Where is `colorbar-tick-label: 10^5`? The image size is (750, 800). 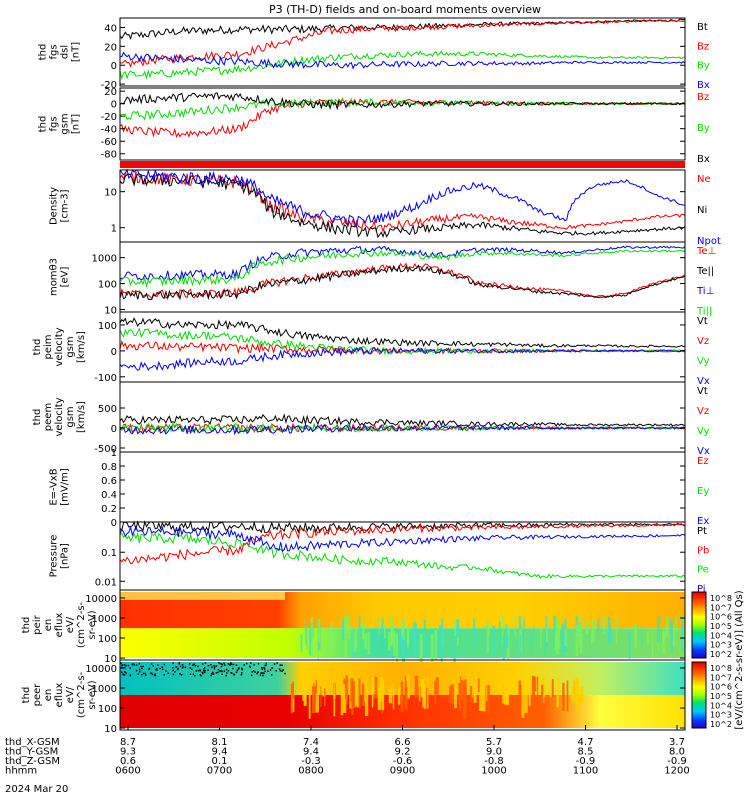 colorbar-tick-label: 10^5 is located at coordinates (721, 626).